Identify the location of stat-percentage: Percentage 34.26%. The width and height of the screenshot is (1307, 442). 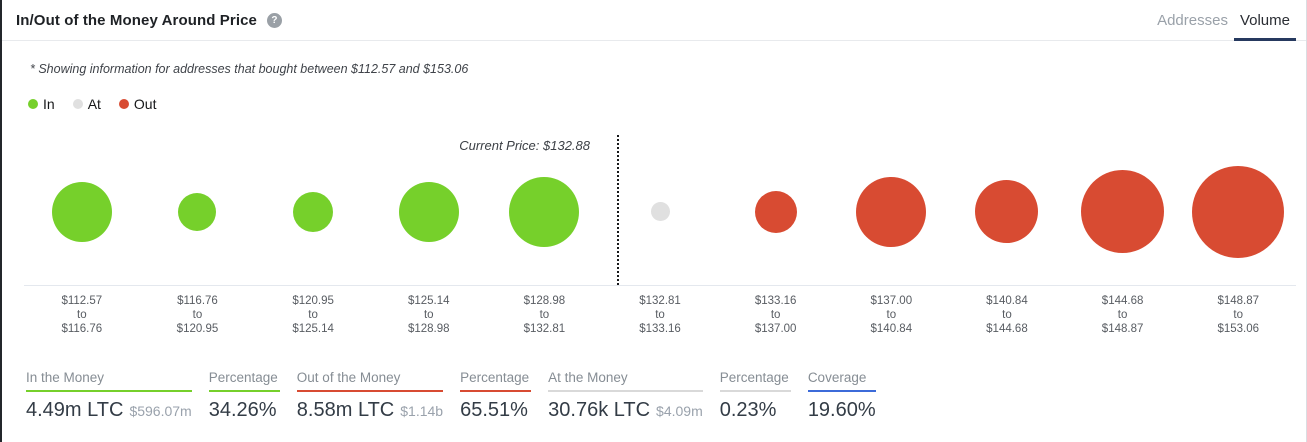
(244, 396).